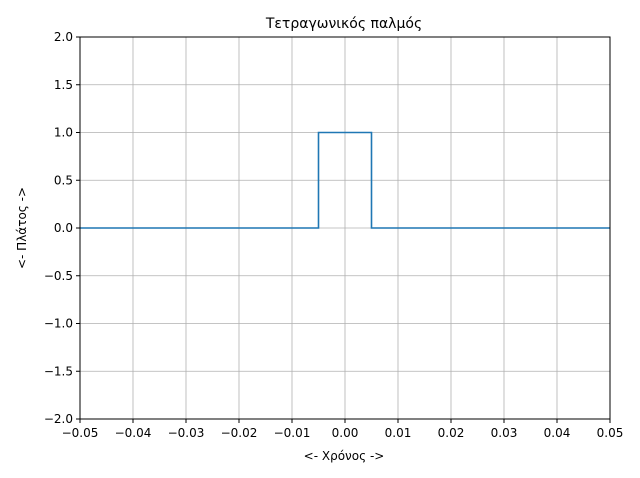 Image resolution: width=640 pixels, height=478 pixels. I want to click on x-tick-label: 0.02, so click(451, 433).